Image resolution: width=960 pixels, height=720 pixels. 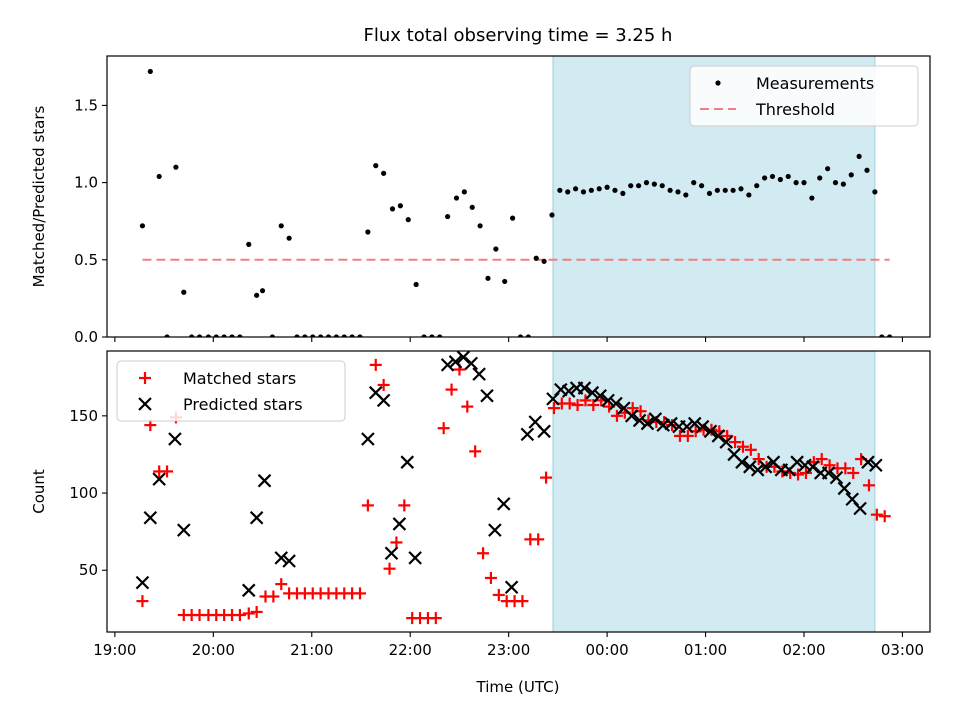 What do you see at coordinates (239, 378) in the screenshot?
I see `legend-label: Matched stars` at bounding box center [239, 378].